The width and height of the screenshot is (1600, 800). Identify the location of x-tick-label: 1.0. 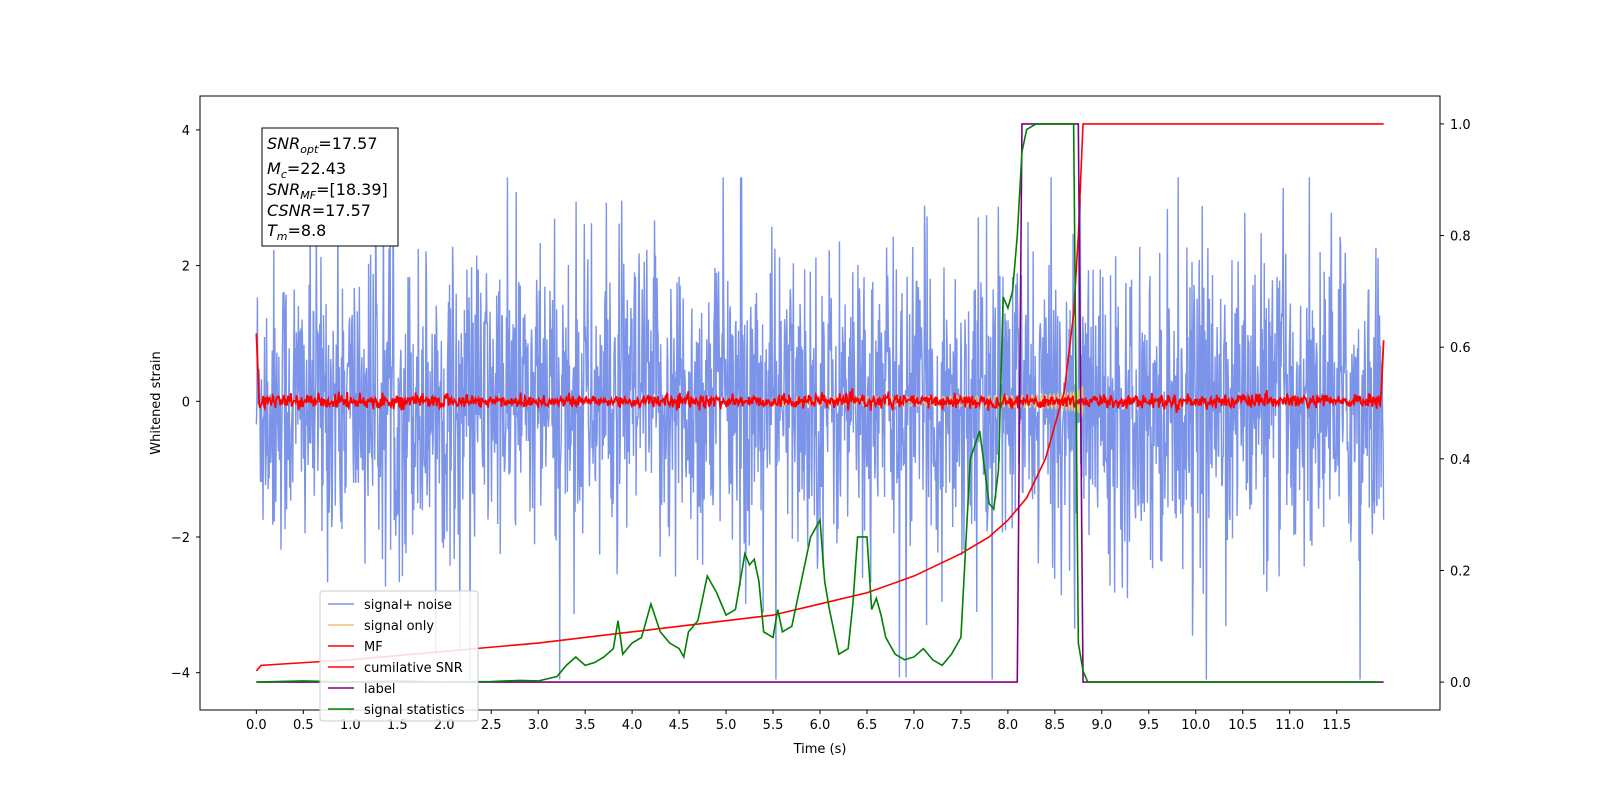
(350, 725).